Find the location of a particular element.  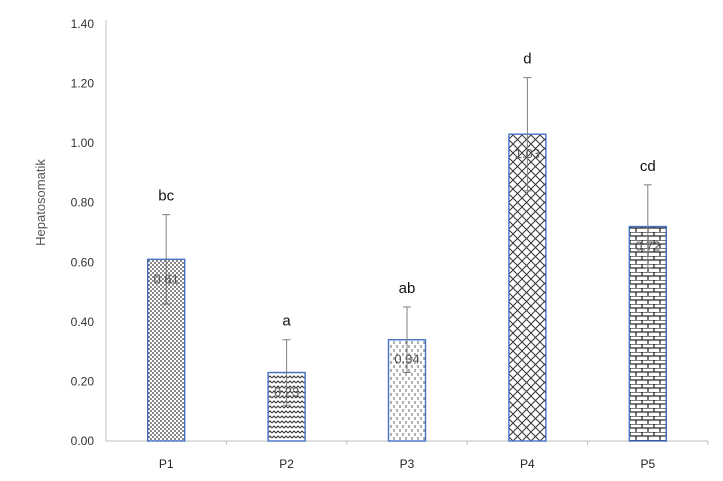

x-tick-label: P2 is located at coordinates (286, 464).